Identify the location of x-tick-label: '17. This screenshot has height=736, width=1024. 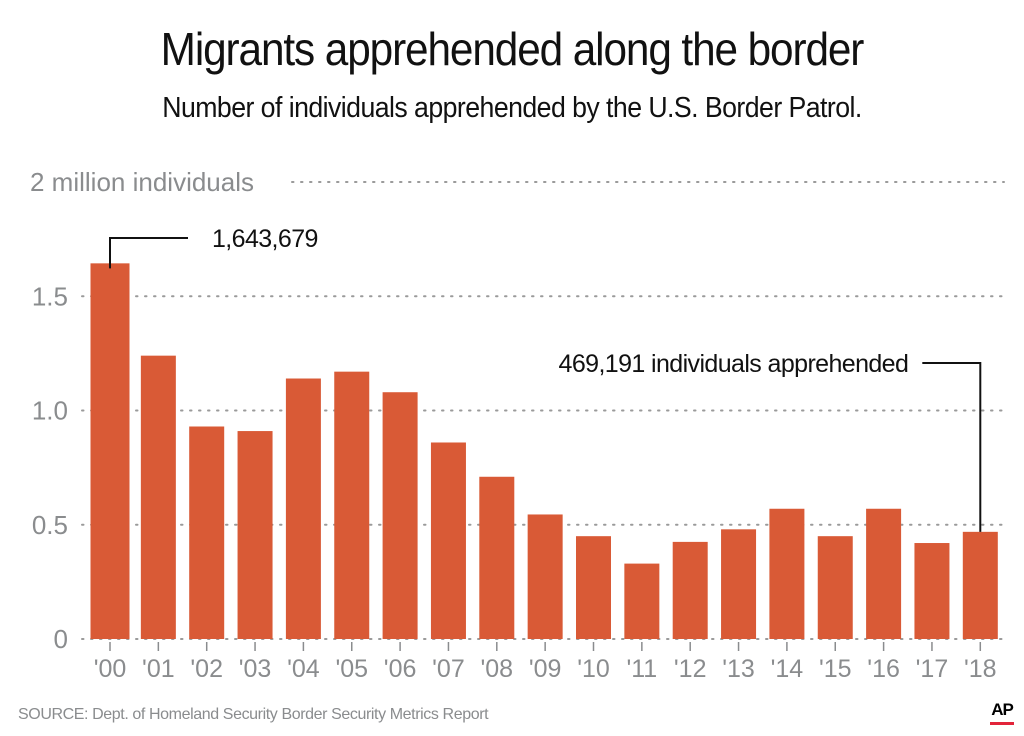
(932, 669).